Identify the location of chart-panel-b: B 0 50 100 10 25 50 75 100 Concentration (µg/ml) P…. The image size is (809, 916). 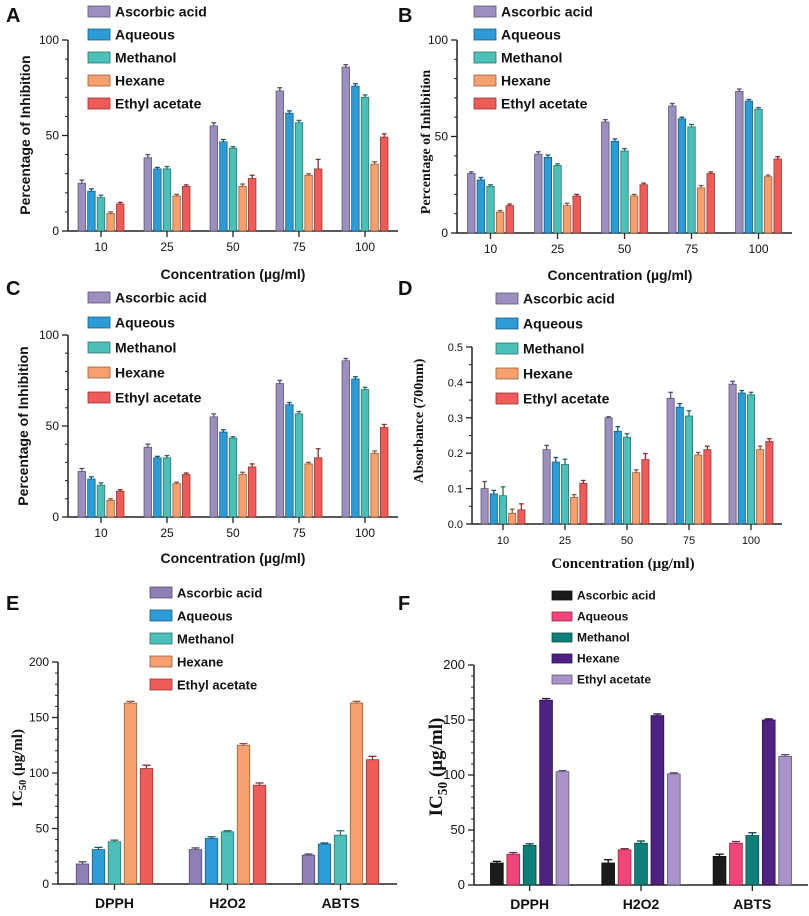
(595, 143).